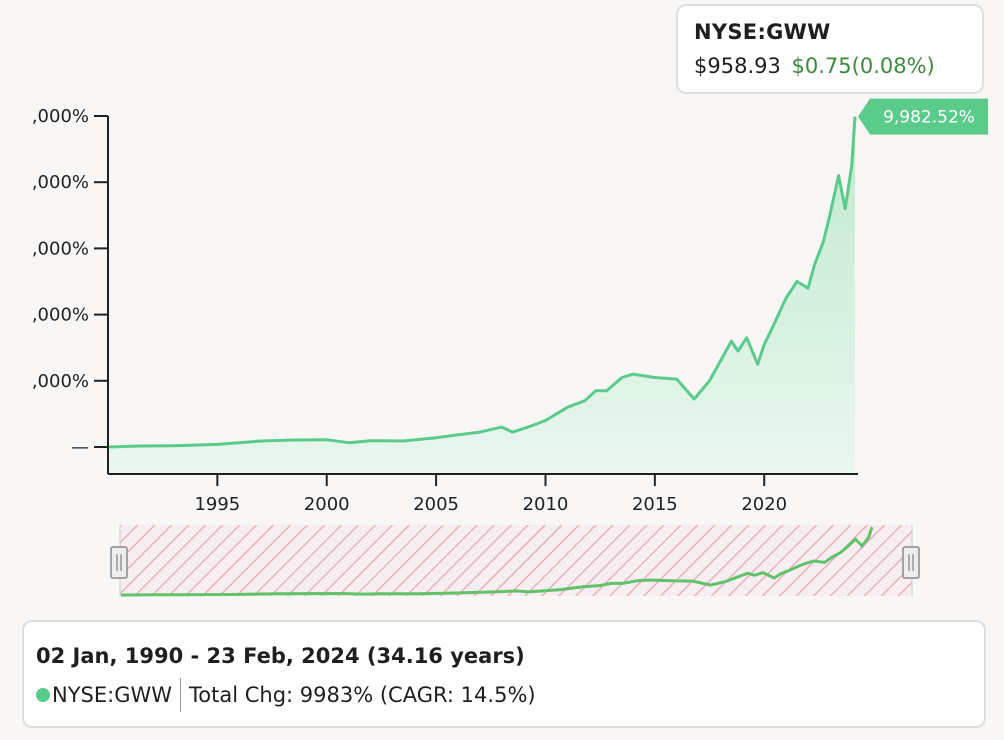 This screenshot has height=740, width=1004. Describe the element at coordinates (181, 695) in the screenshot. I see `summary-divider` at that location.